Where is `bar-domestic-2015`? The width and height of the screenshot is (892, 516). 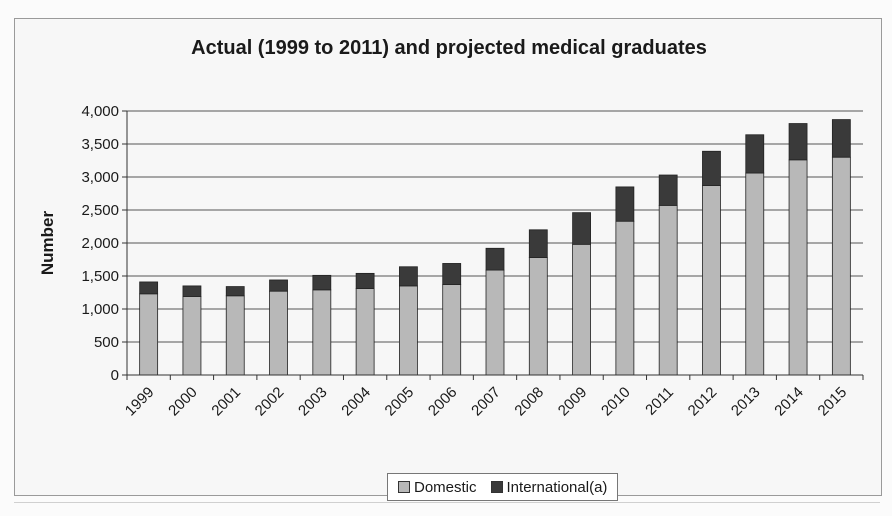 bar-domestic-2015 is located at coordinates (841, 266).